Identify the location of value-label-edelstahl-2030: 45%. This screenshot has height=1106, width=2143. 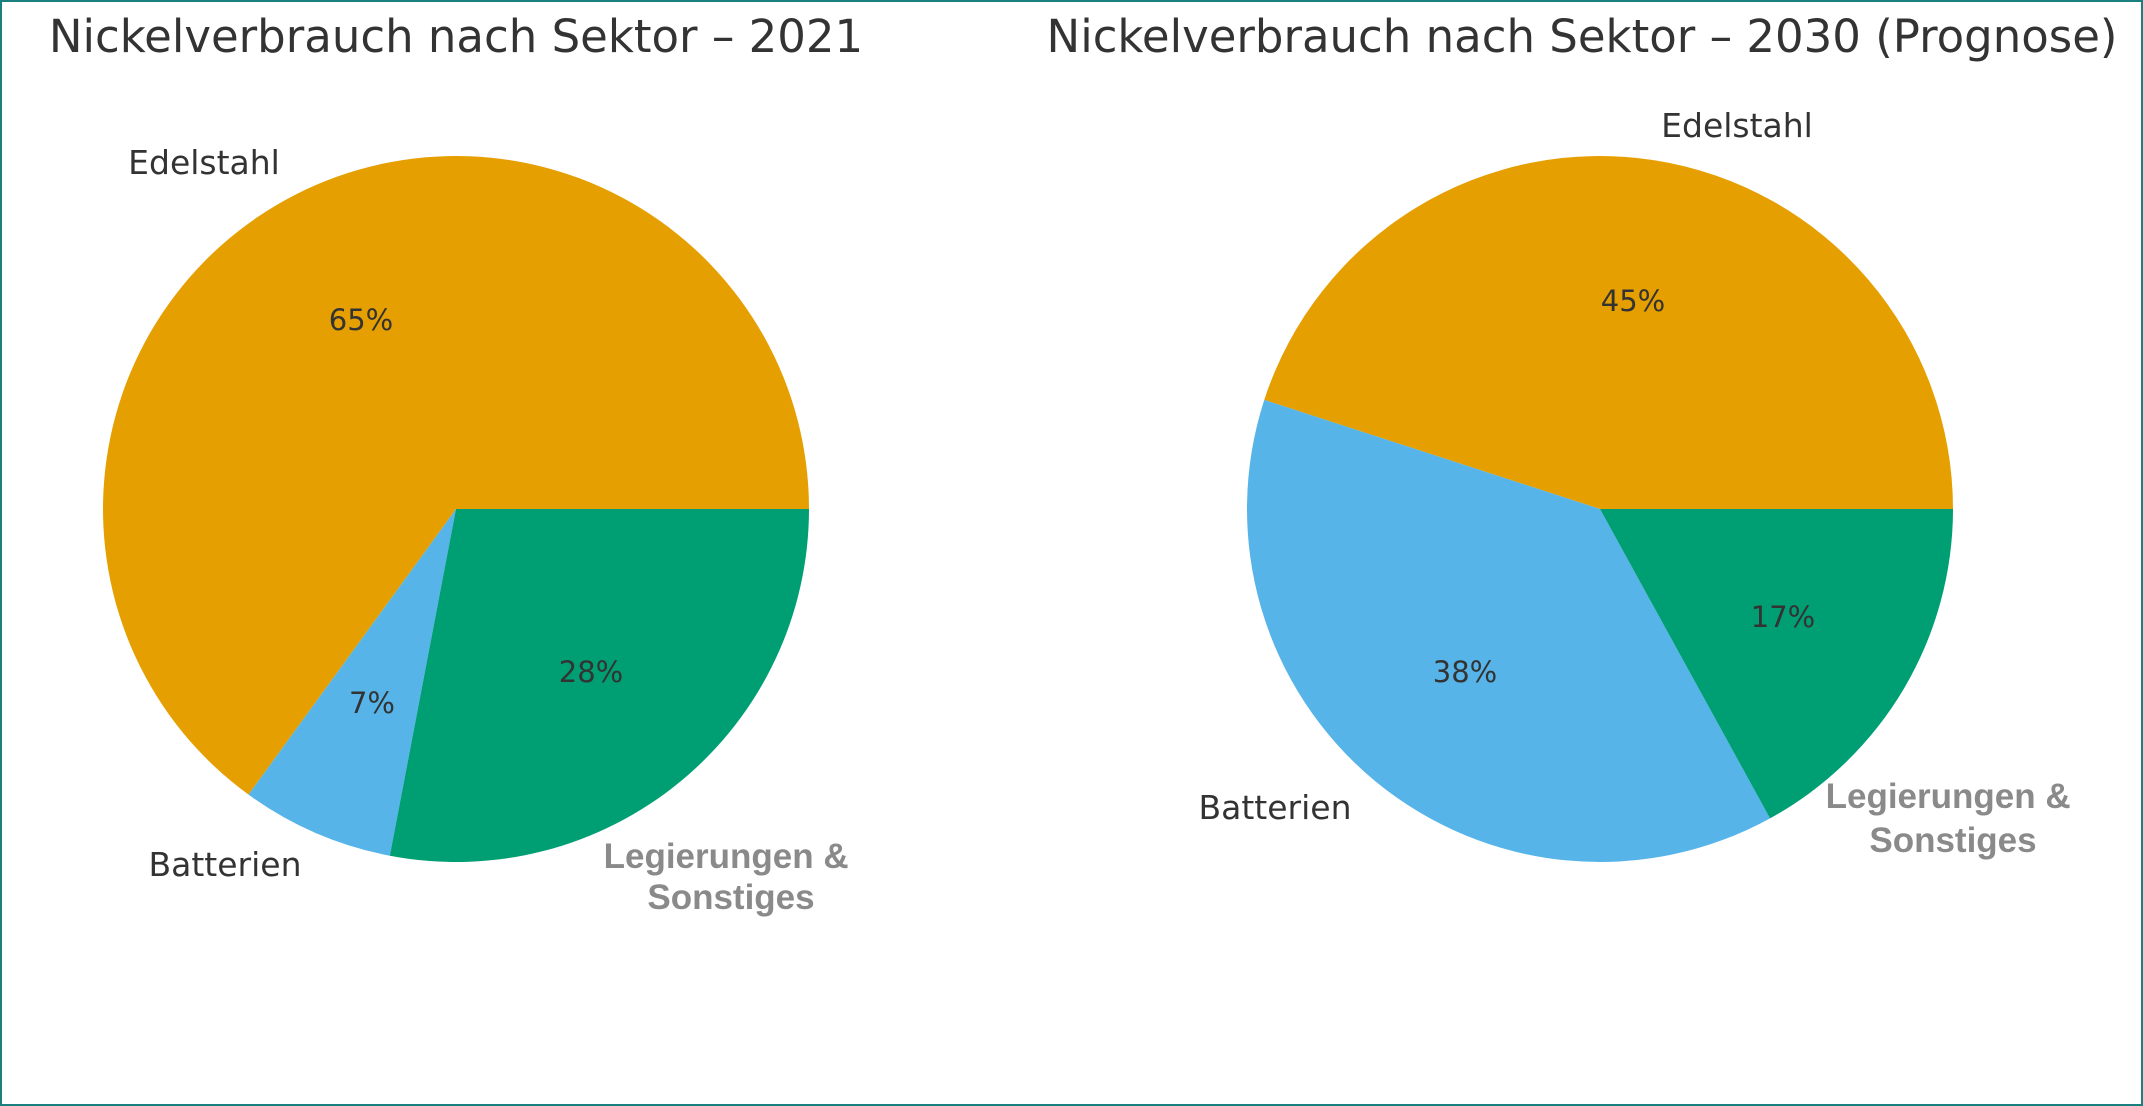
(1633, 301).